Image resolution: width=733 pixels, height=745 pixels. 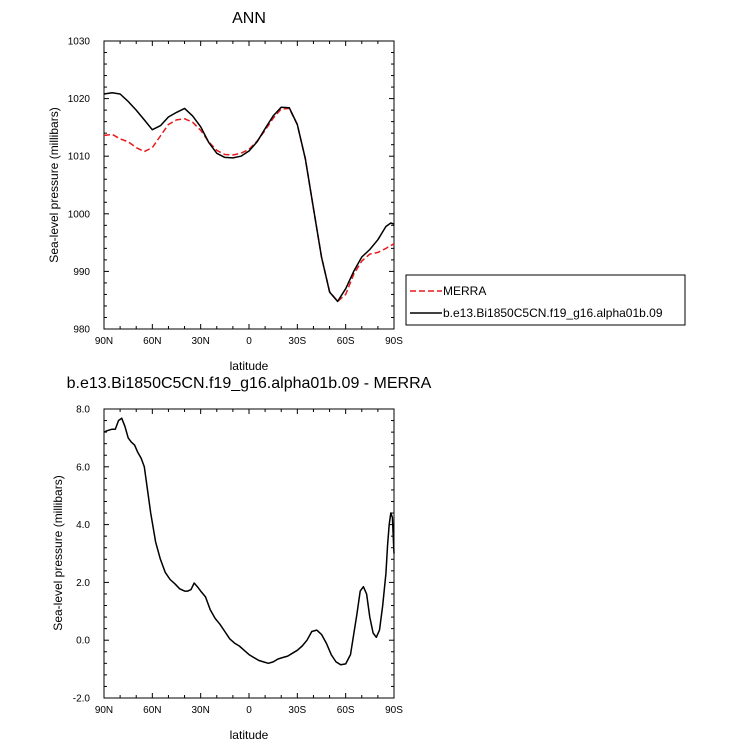 I want to click on y-tick-label: 1010, so click(x=79, y=157).